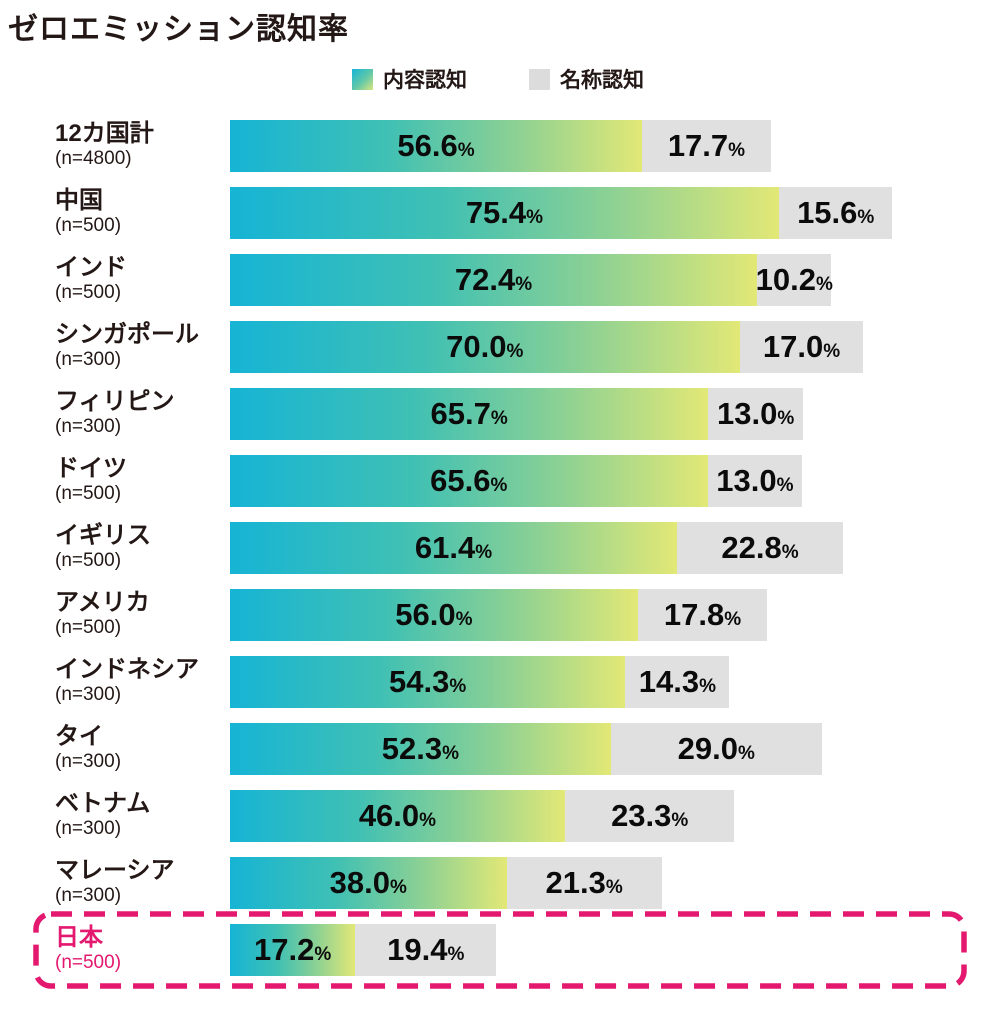  I want to click on bar-group: 61.4% 22.8%, so click(536, 547).